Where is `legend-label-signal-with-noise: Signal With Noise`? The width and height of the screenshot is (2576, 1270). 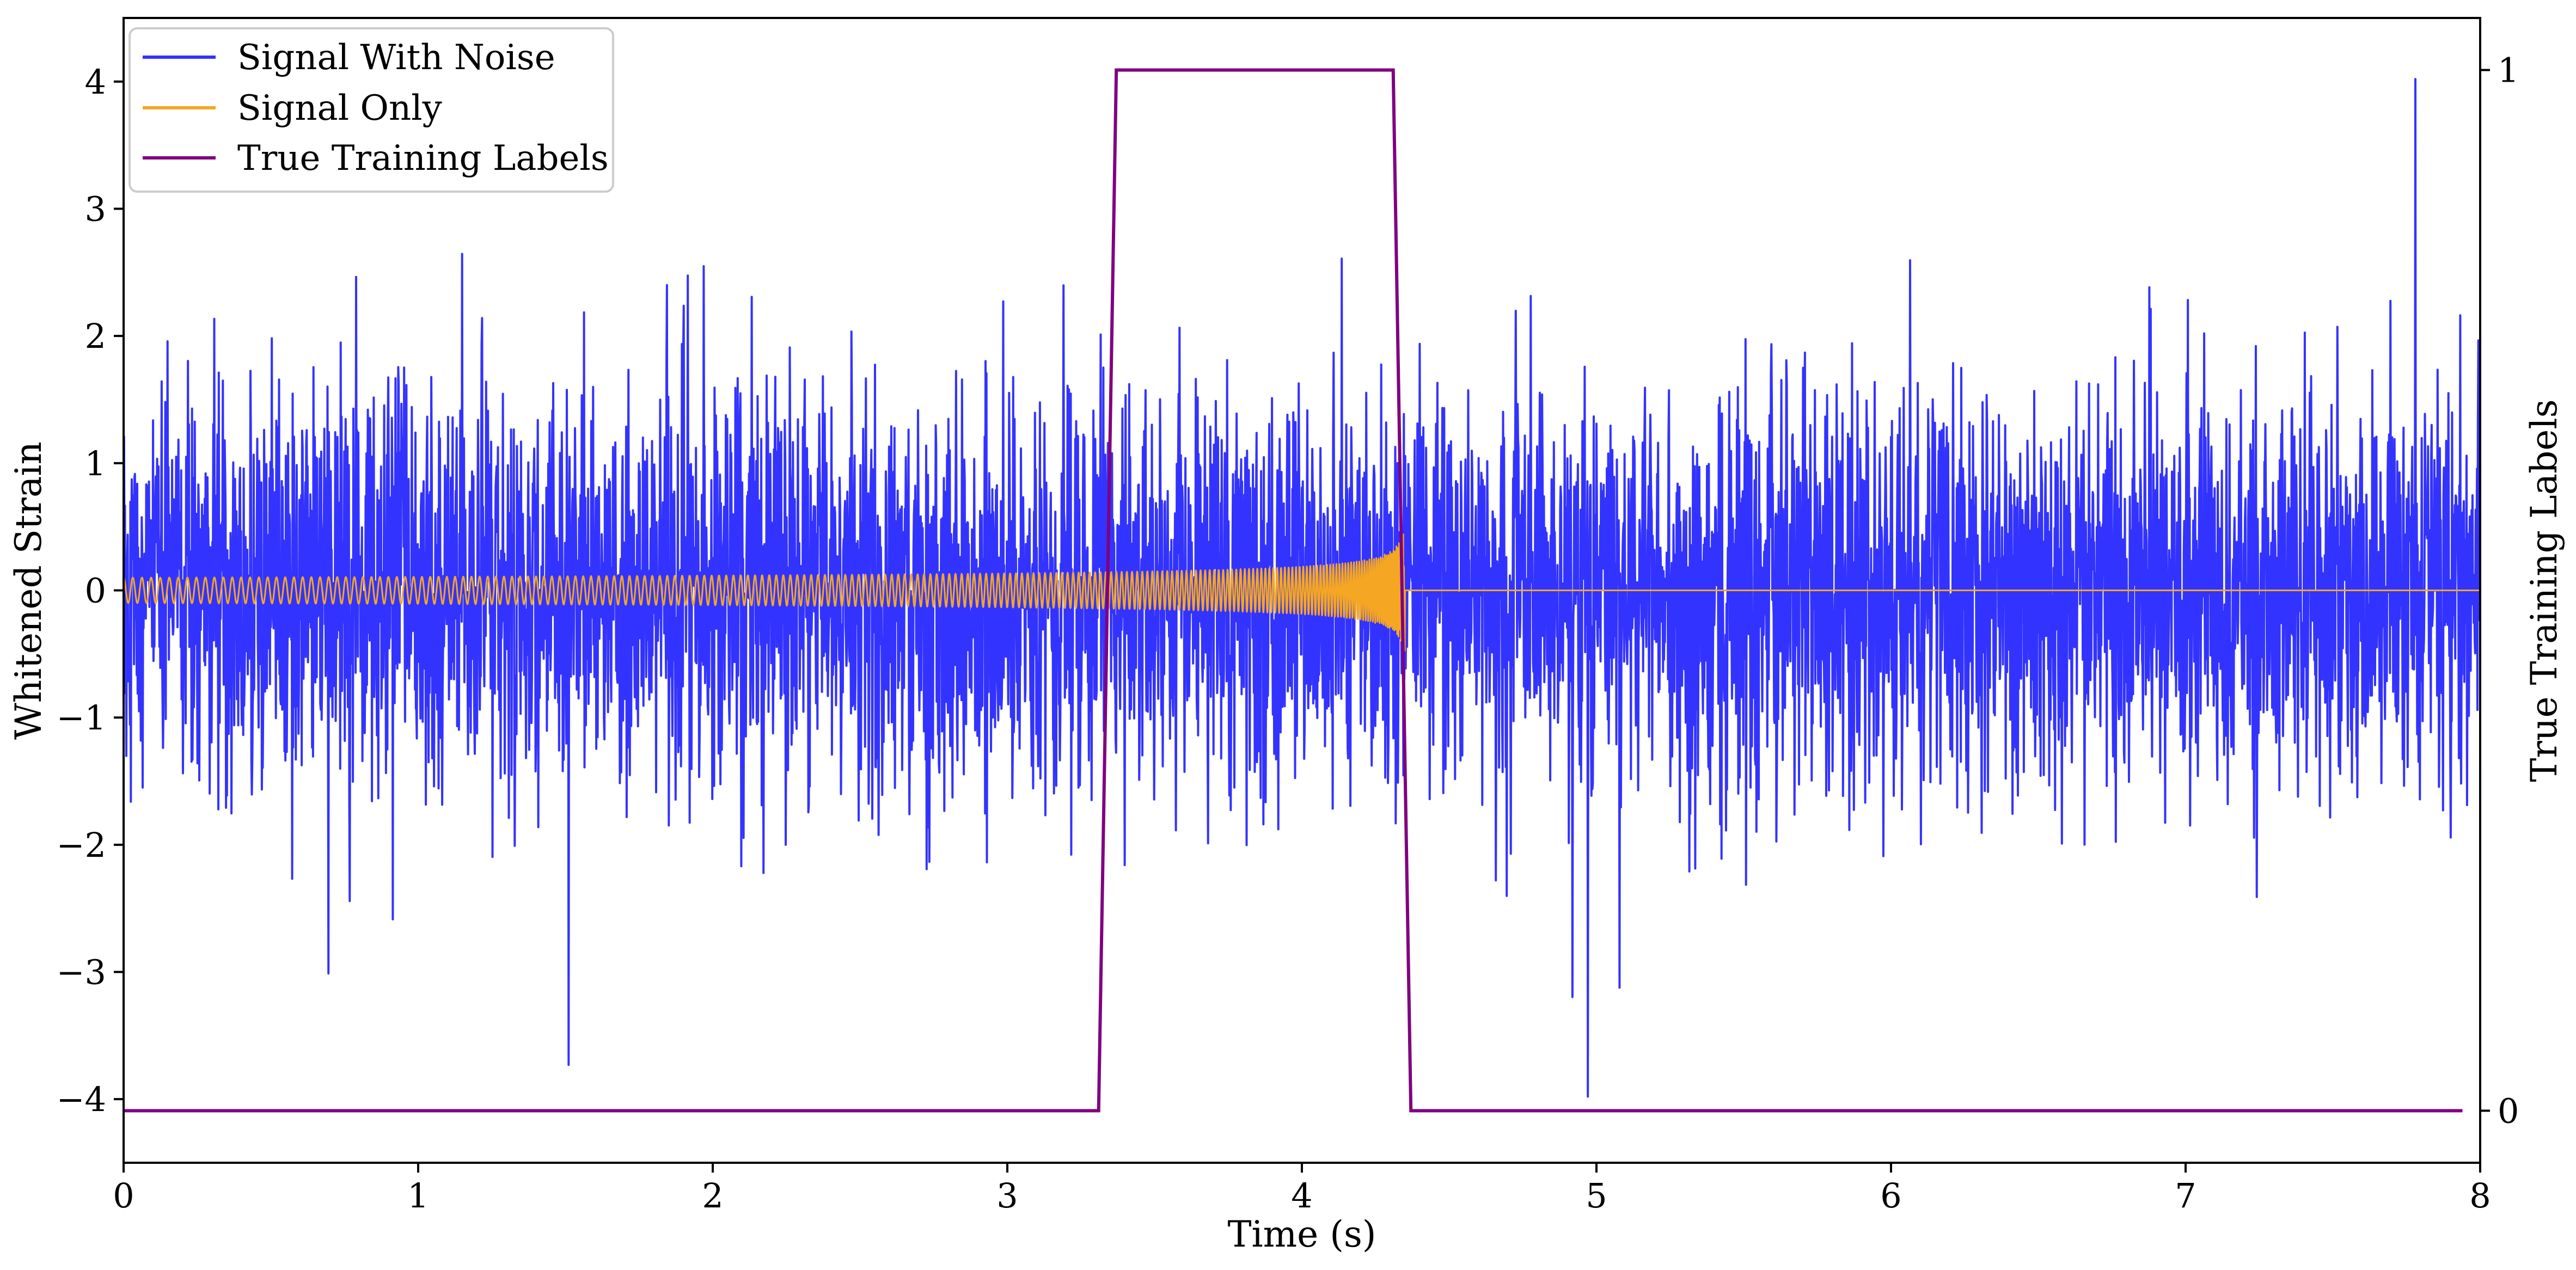 legend-label-signal-with-noise: Signal With Noise is located at coordinates (396, 58).